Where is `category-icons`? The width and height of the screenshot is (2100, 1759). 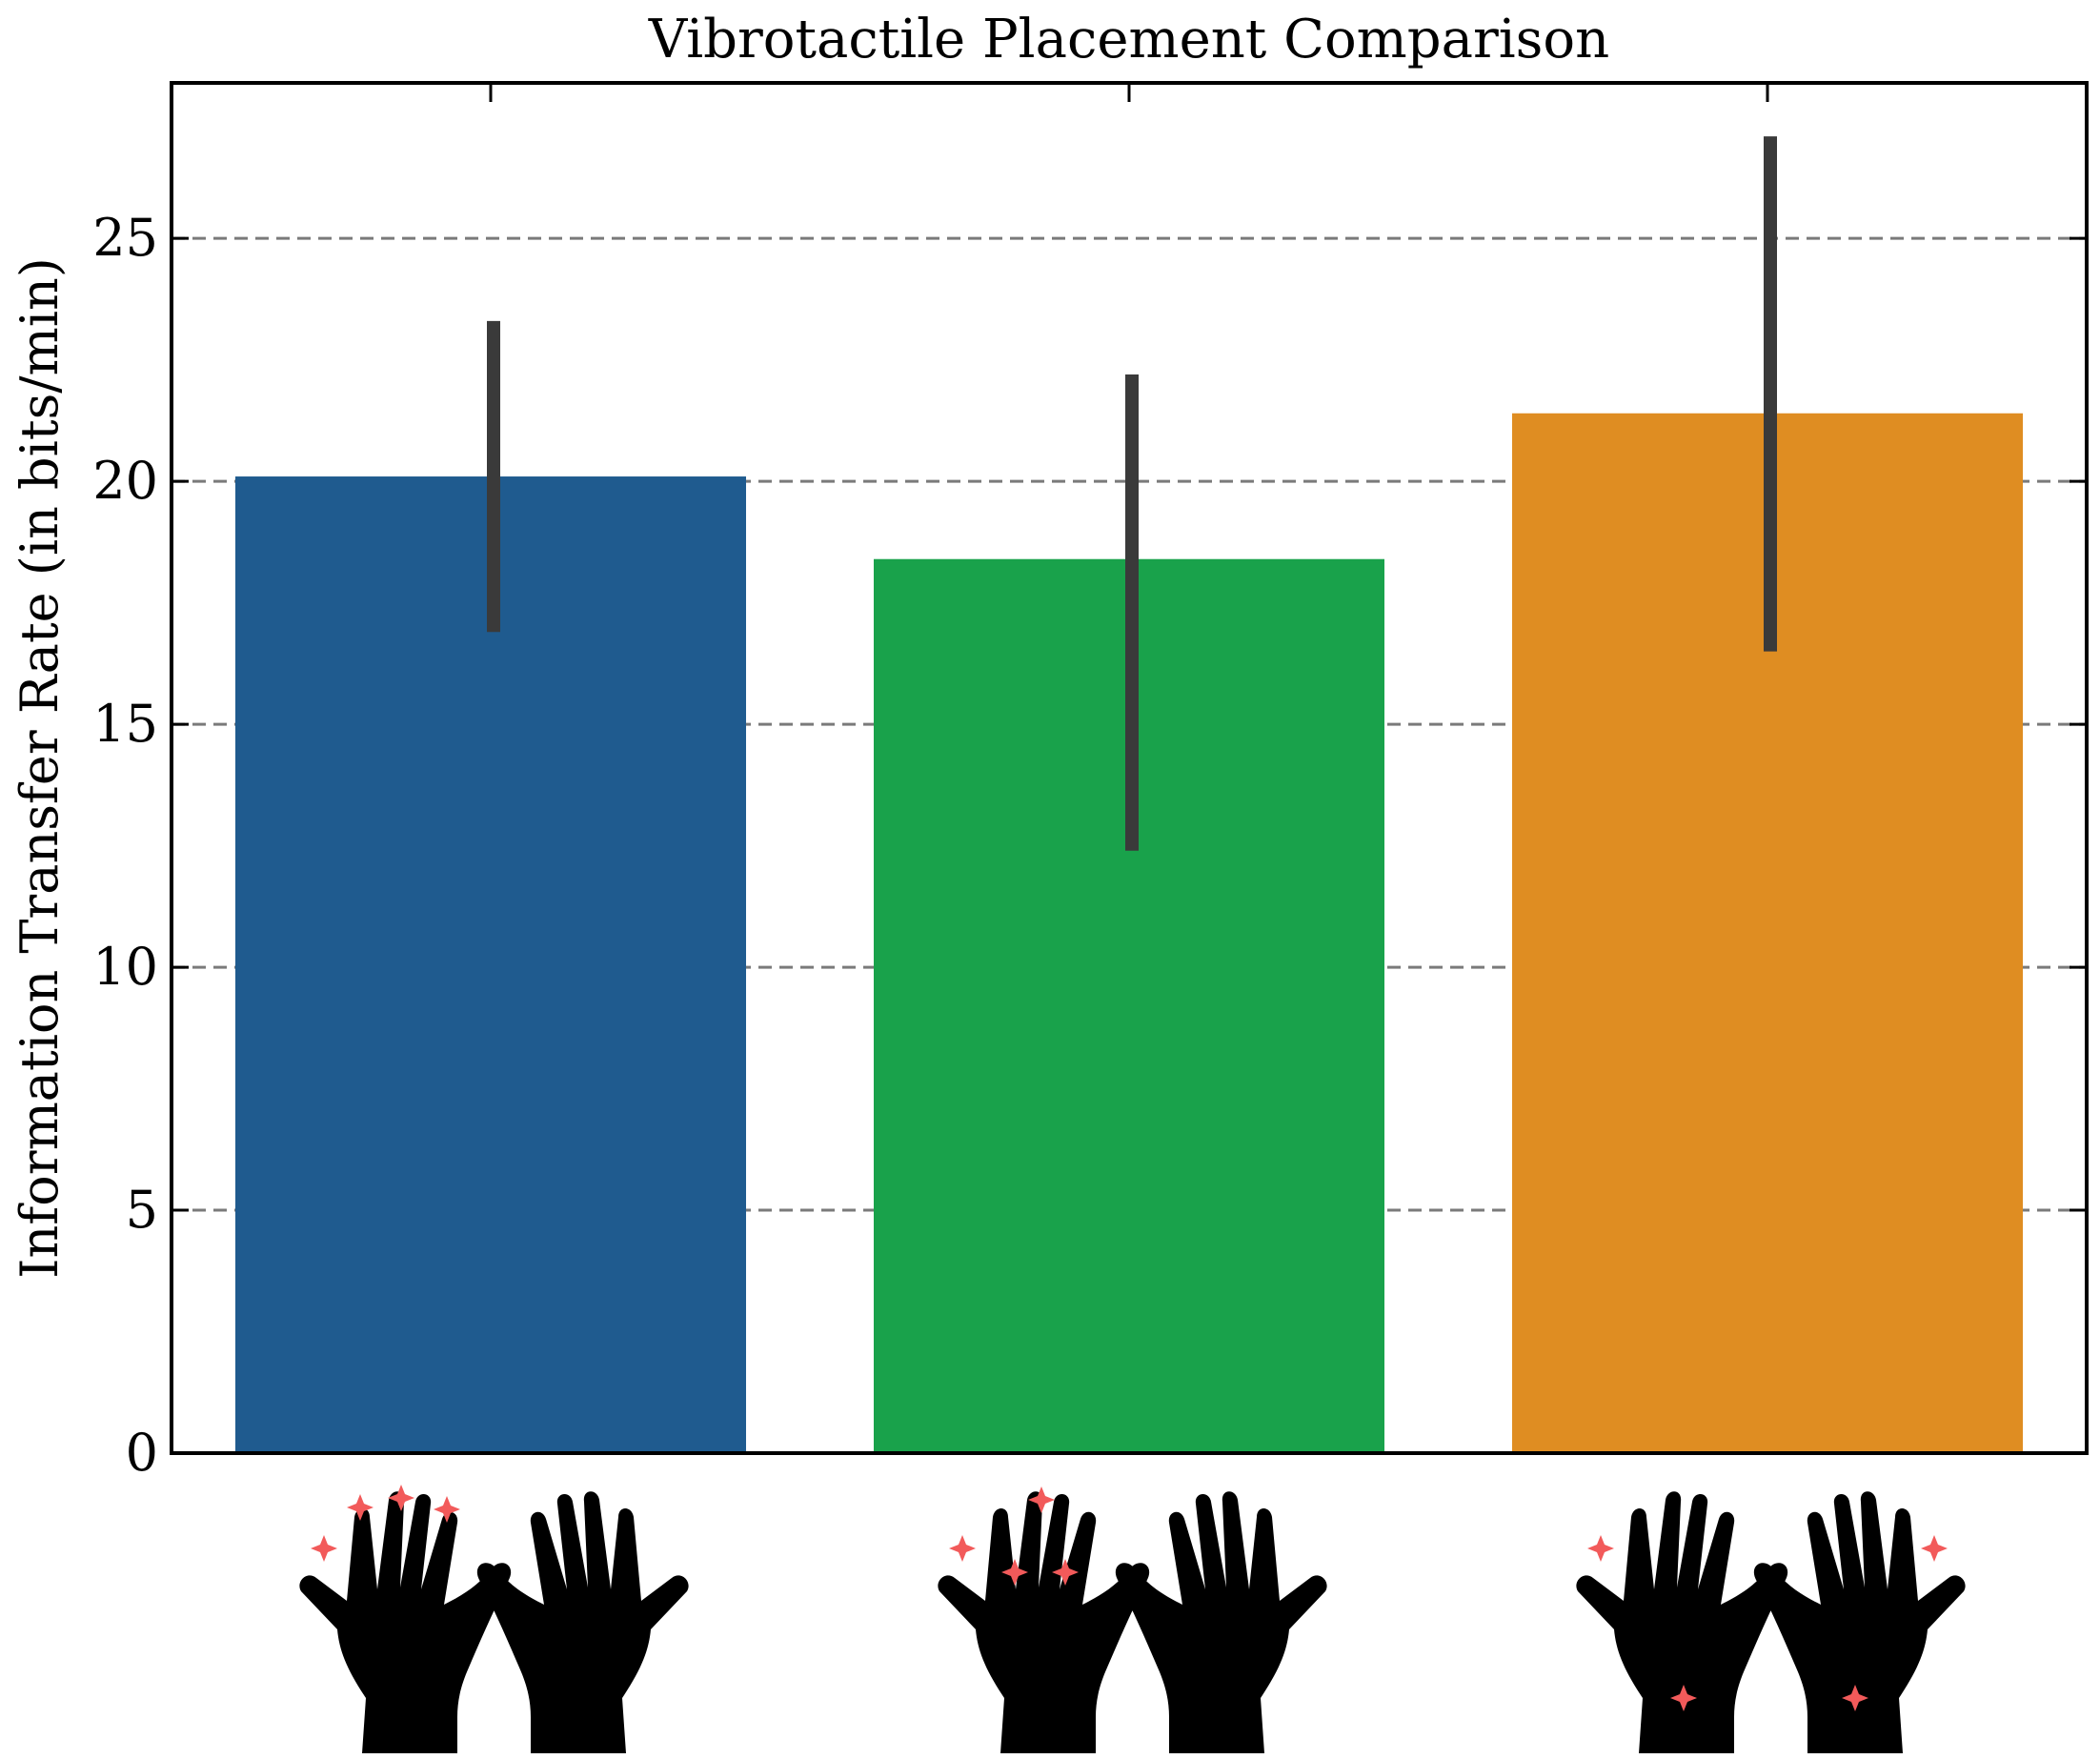 category-icons is located at coordinates (1132, 1619).